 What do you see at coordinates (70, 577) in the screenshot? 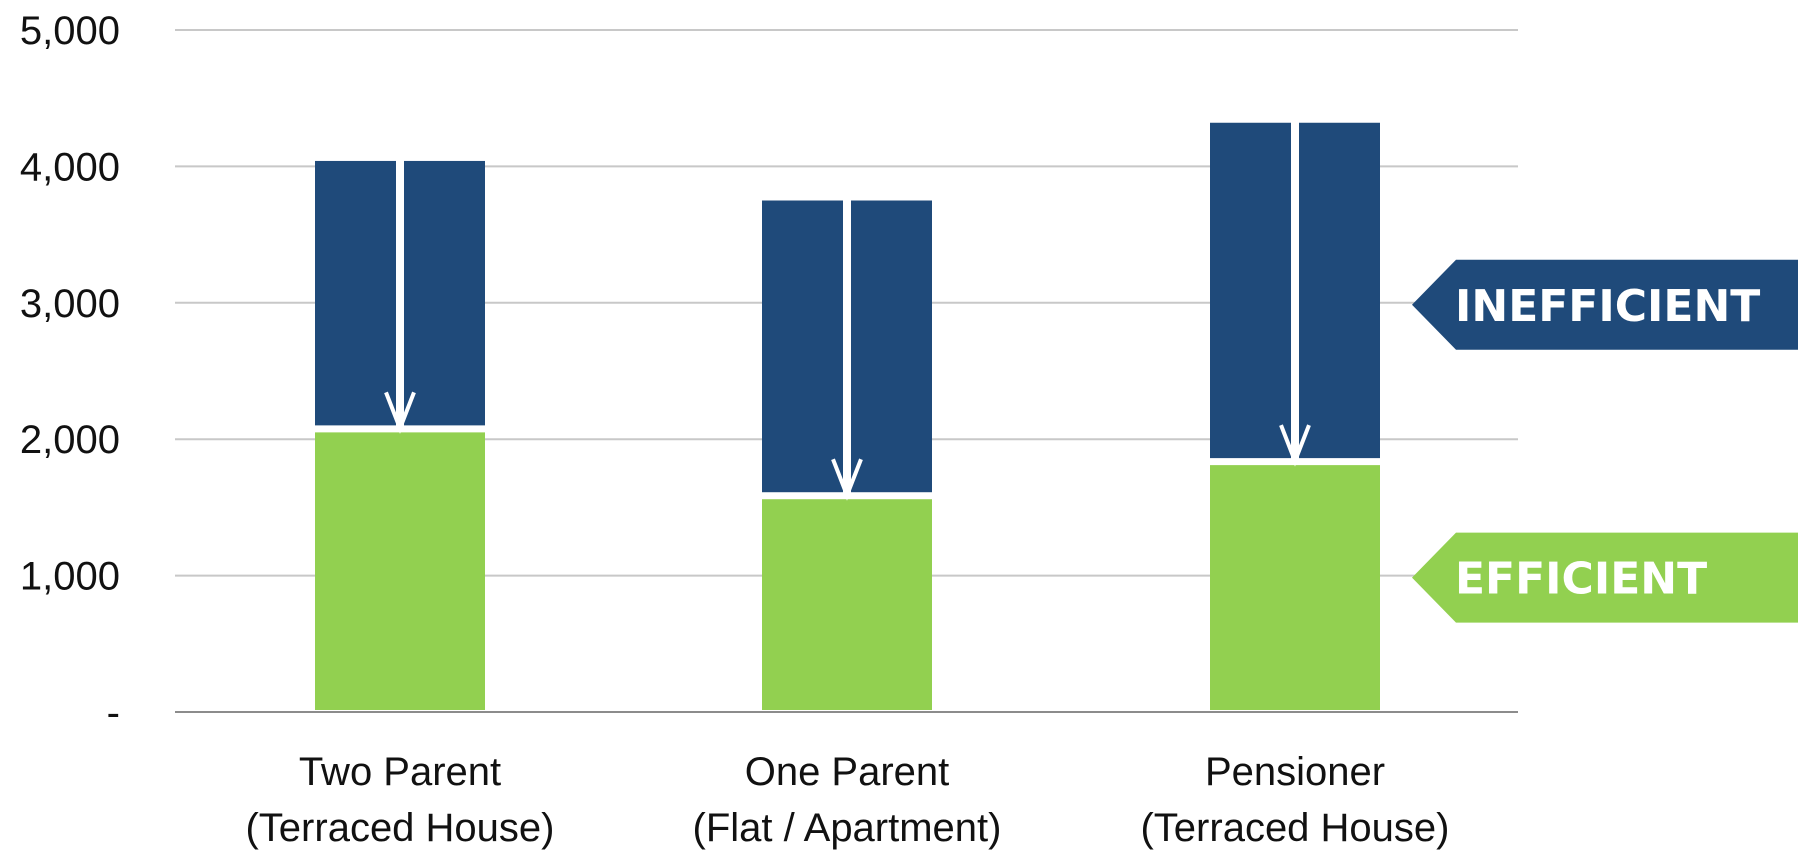
I see `y-tick-label: 1,000` at bounding box center [70, 577].